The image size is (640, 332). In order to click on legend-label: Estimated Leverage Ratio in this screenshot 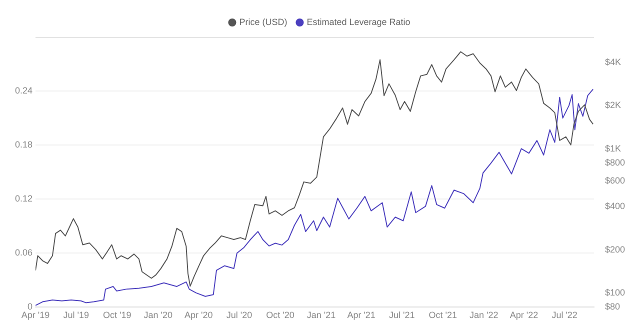, I will do `click(358, 21)`.